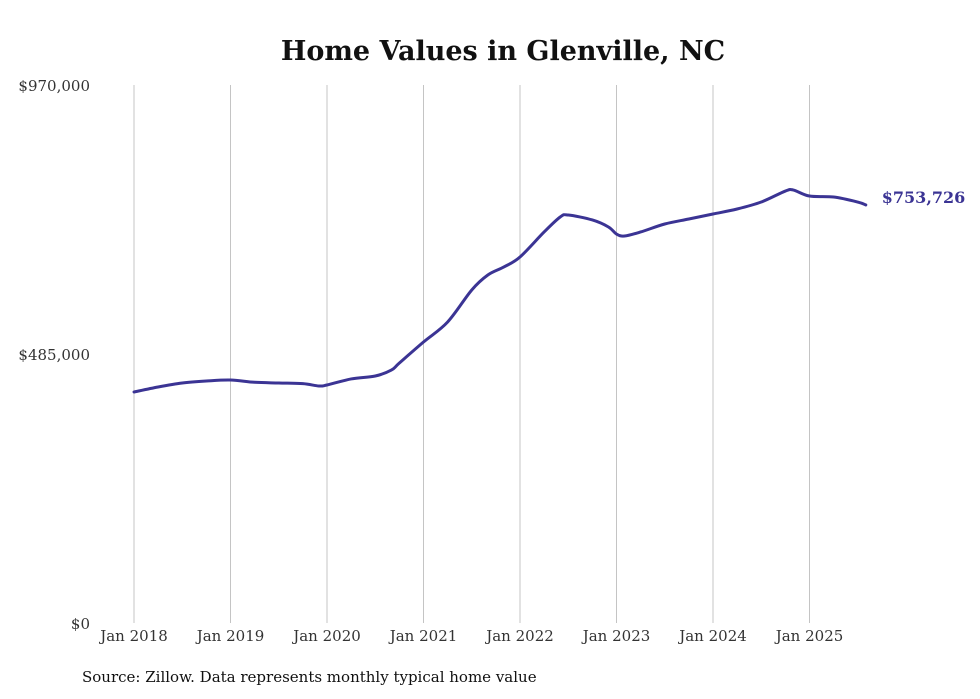 This screenshot has width=980, height=699. I want to click on chart-title: Home Values in Glenville, NC, so click(503, 51).